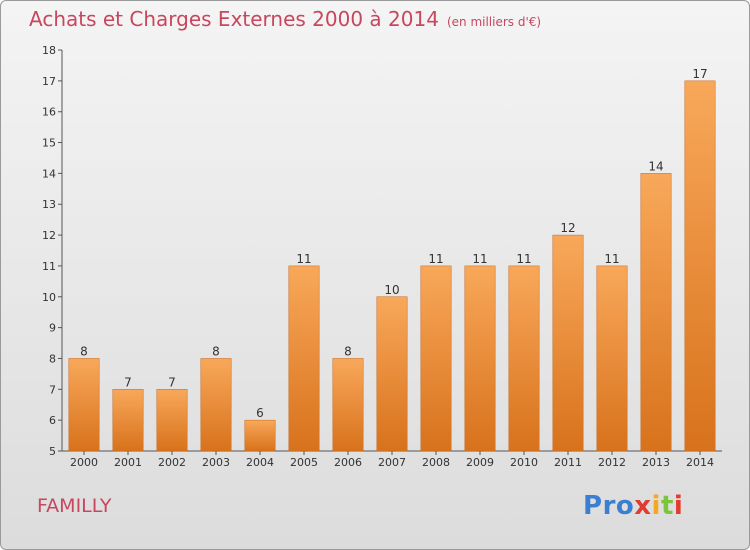 Image resolution: width=750 pixels, height=550 pixels. What do you see at coordinates (567, 228) in the screenshot?
I see `data-label: 12` at bounding box center [567, 228].